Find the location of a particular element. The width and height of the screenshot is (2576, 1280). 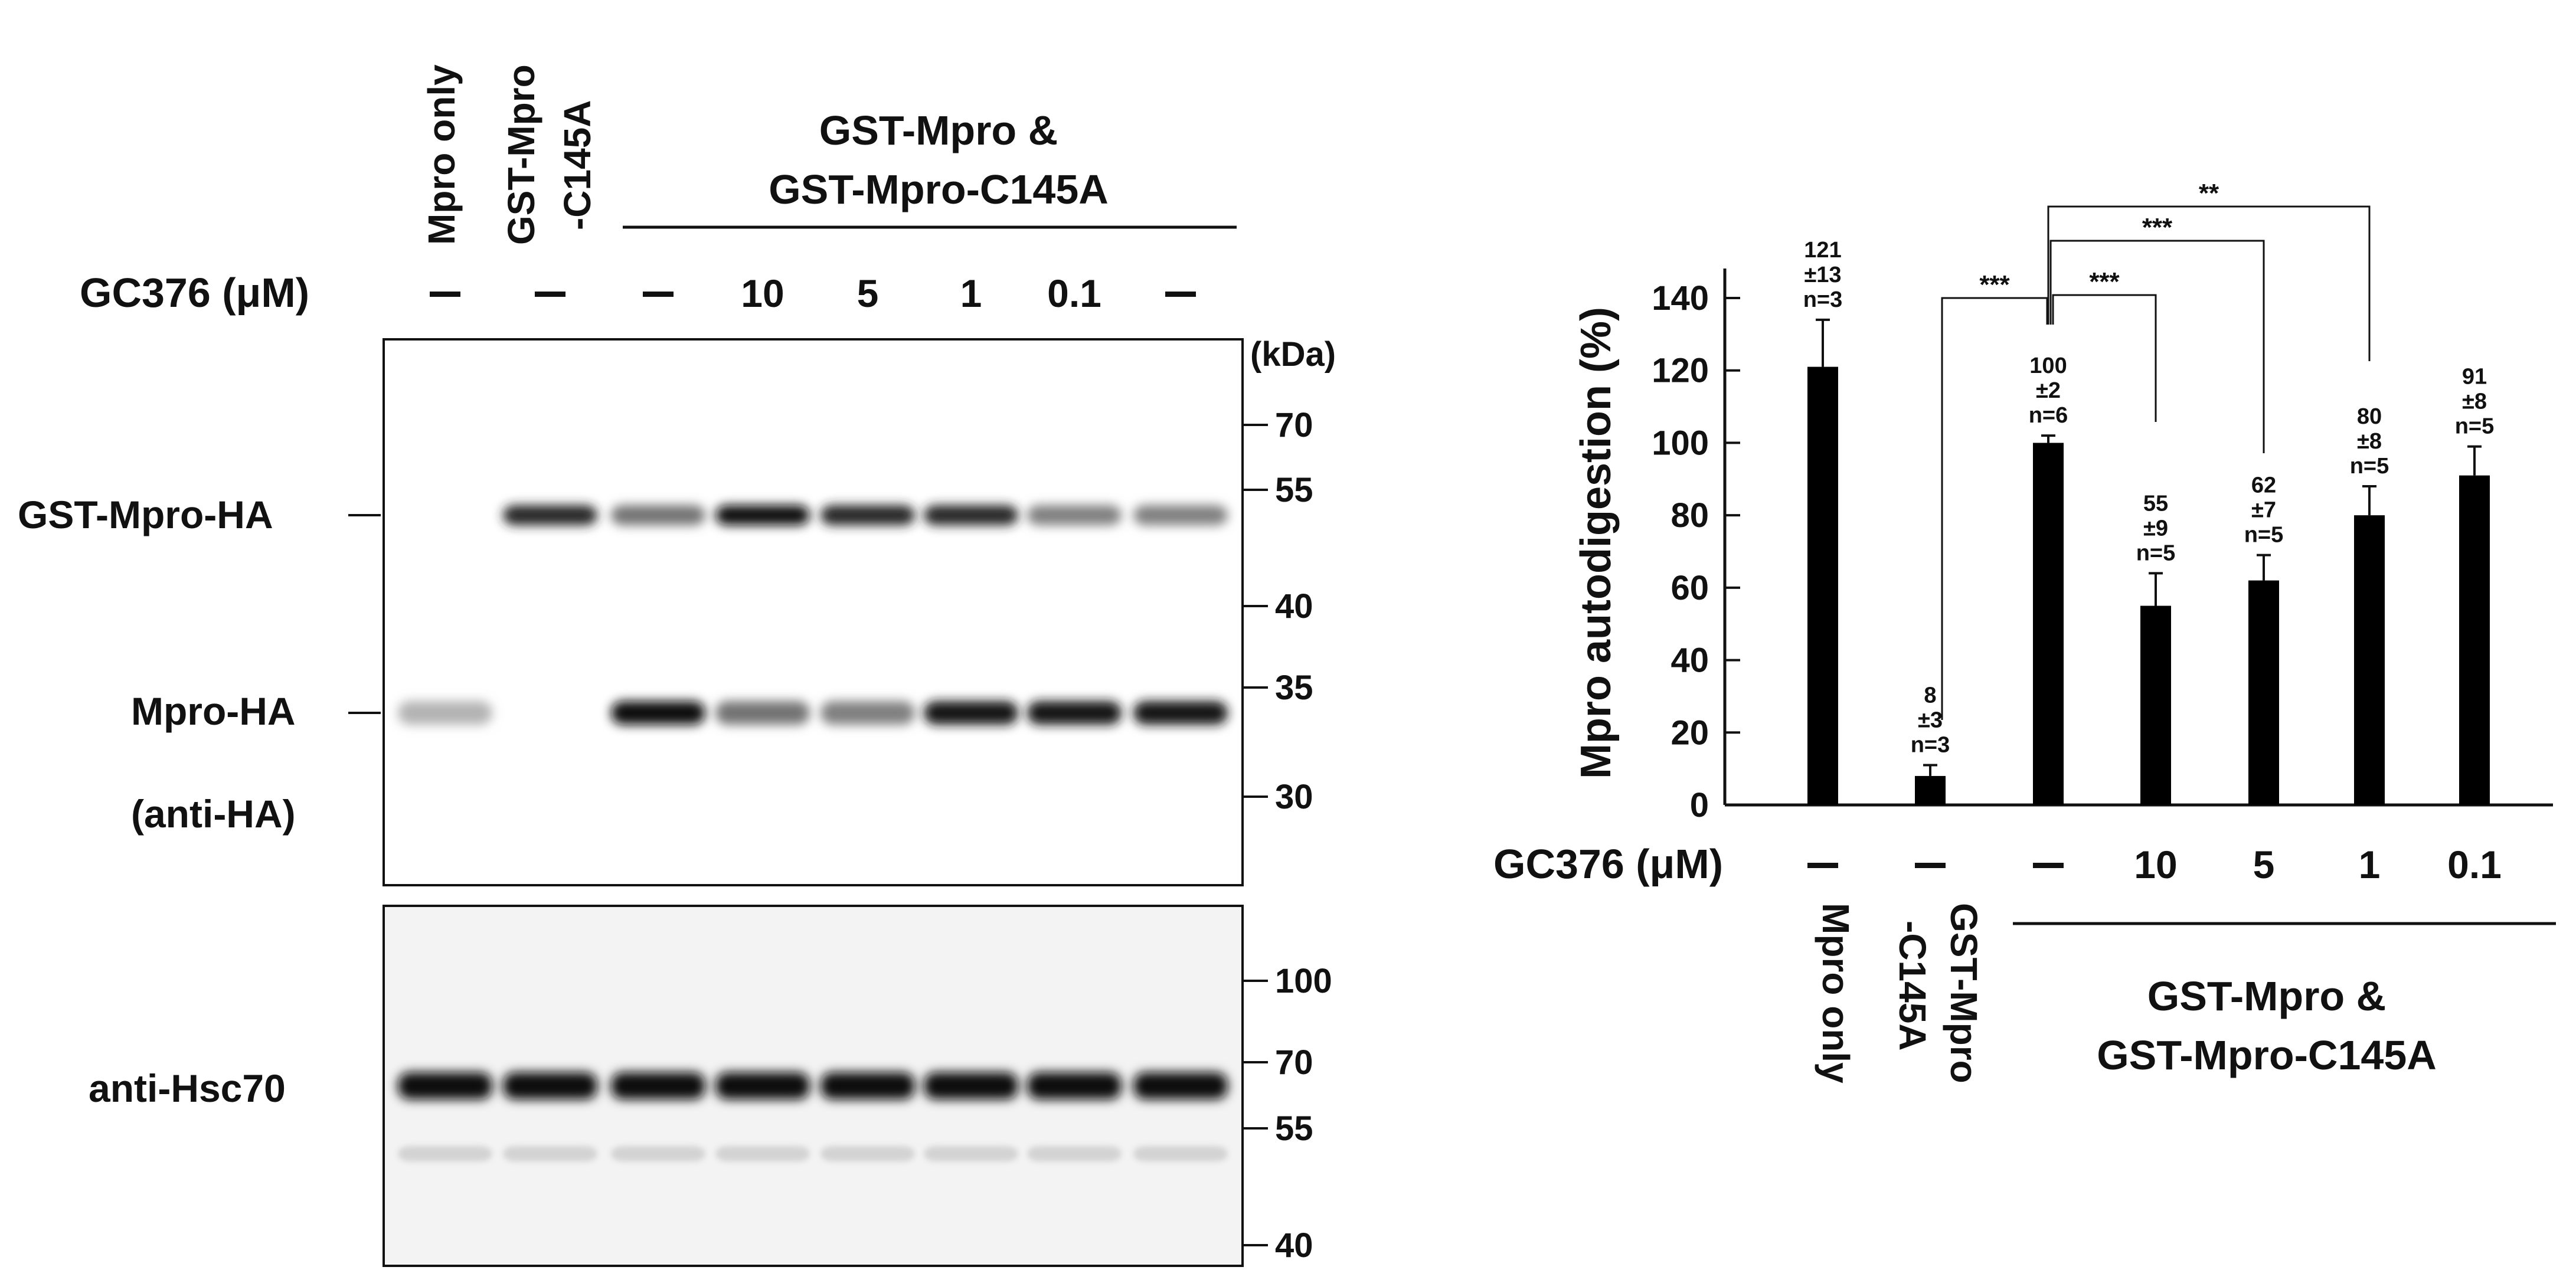

gst-mpro-ha-label: GST-Mpro-HA is located at coordinates (145, 514).